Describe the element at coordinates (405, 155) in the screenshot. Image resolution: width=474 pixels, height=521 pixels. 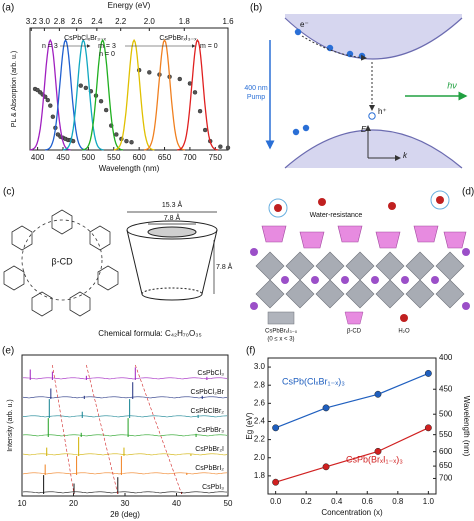
I see `momentum-axis-label: k` at that location.